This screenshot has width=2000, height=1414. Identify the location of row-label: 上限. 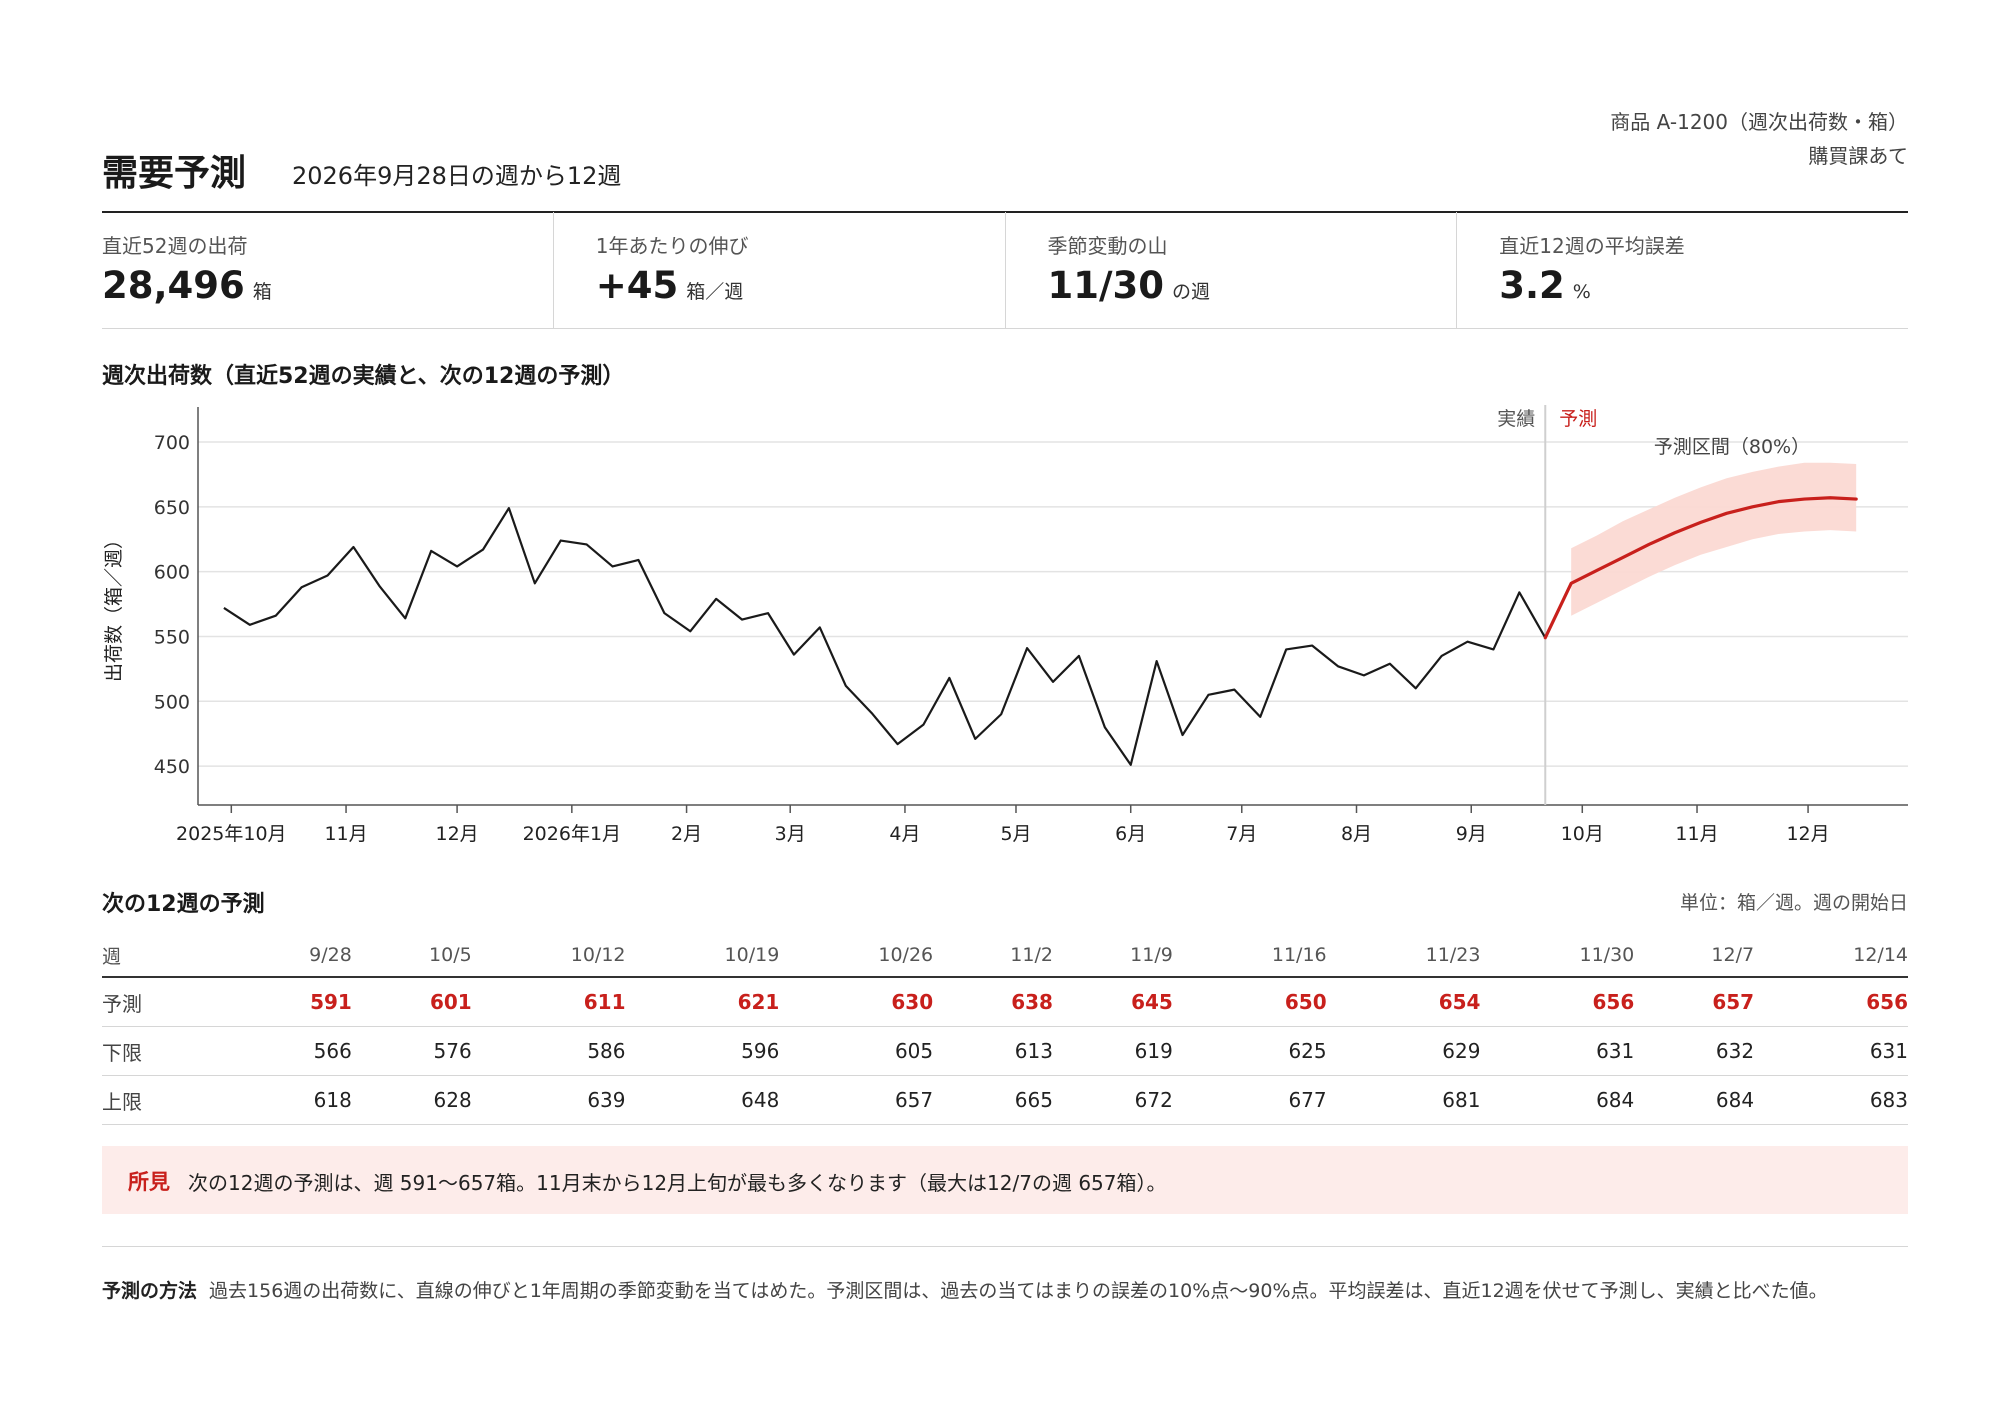
(167, 1100).